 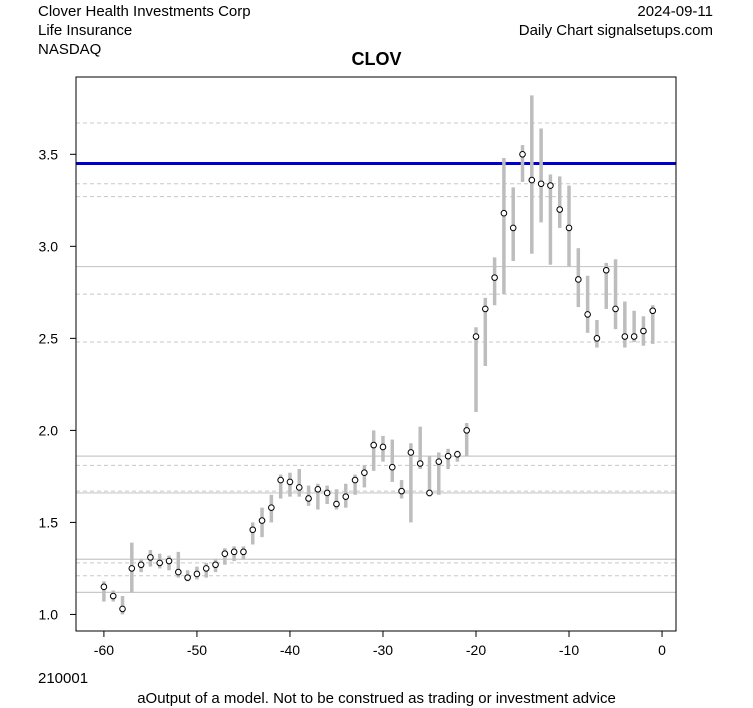 I want to click on x-axis: -60 -50 -40 -30 -20 -10 0, so click(x=380, y=644).